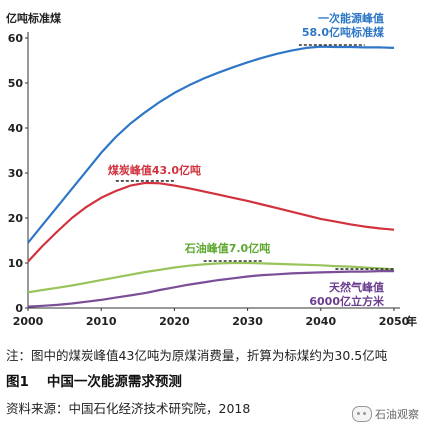 This screenshot has width=432, height=434. I want to click on y-tick-label: 30, so click(16, 173).